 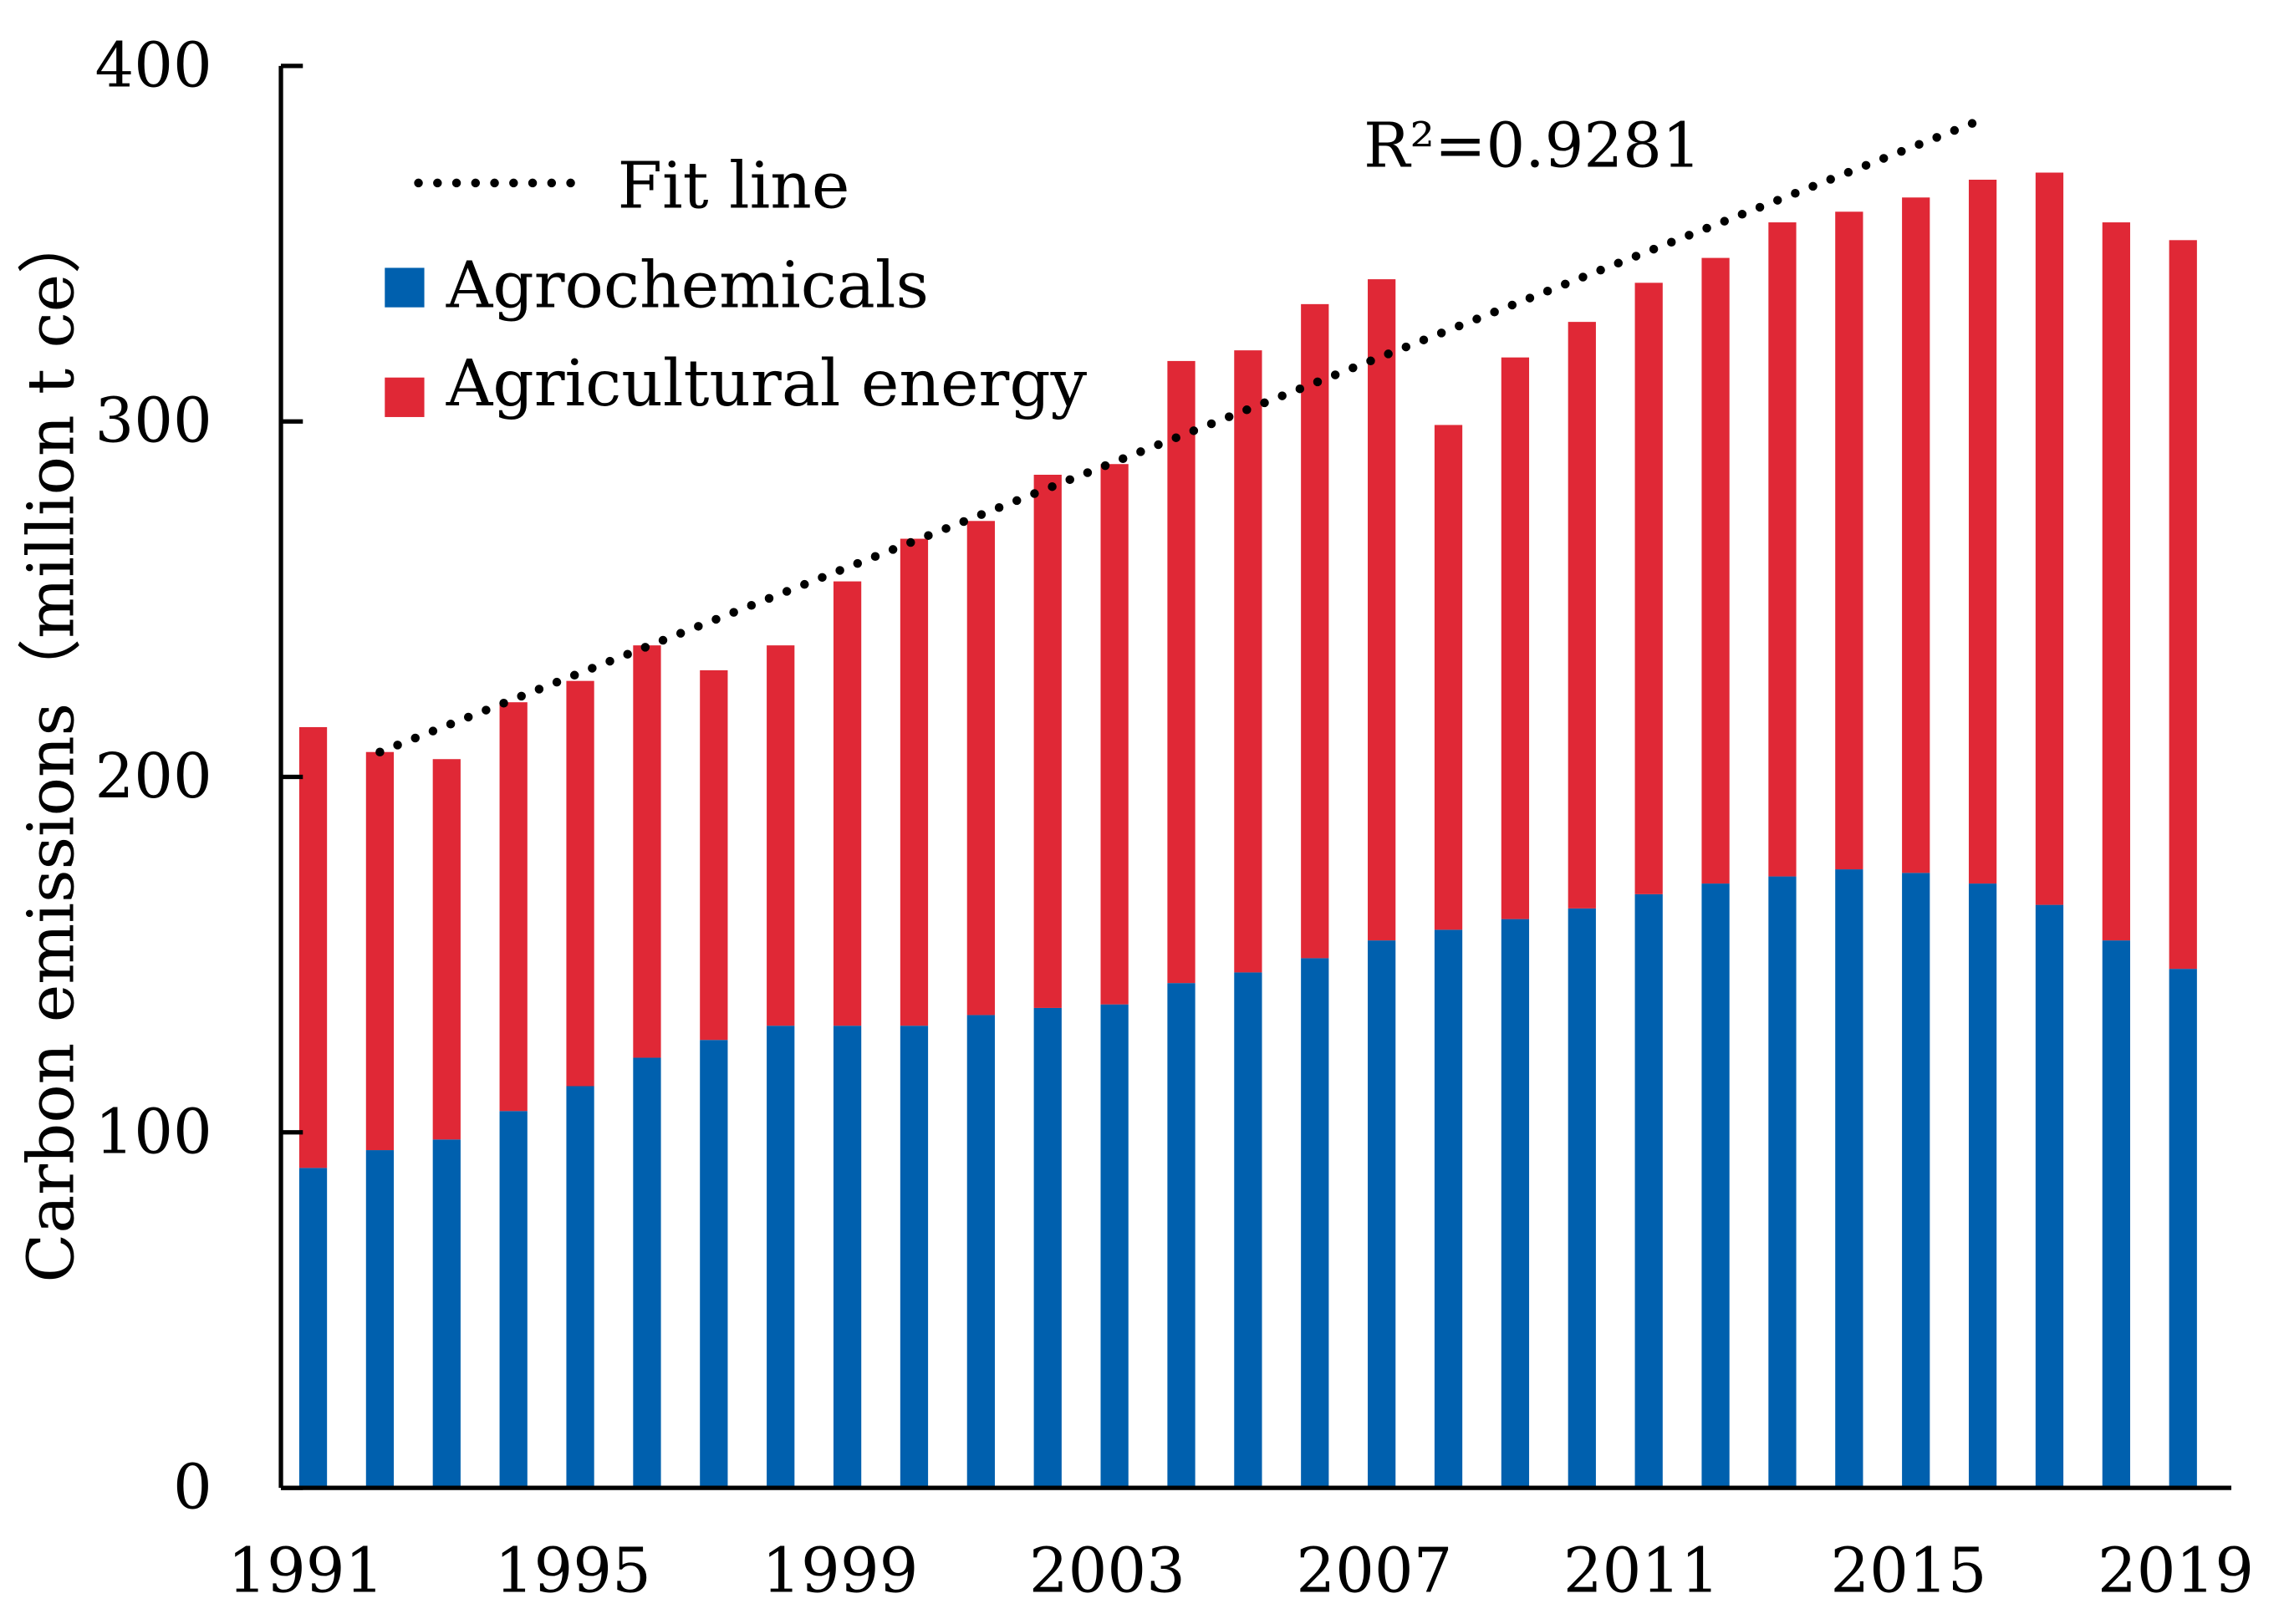 What do you see at coordinates (1047, 741) in the screenshot?
I see `bar-agricultural-energy-2002` at bounding box center [1047, 741].